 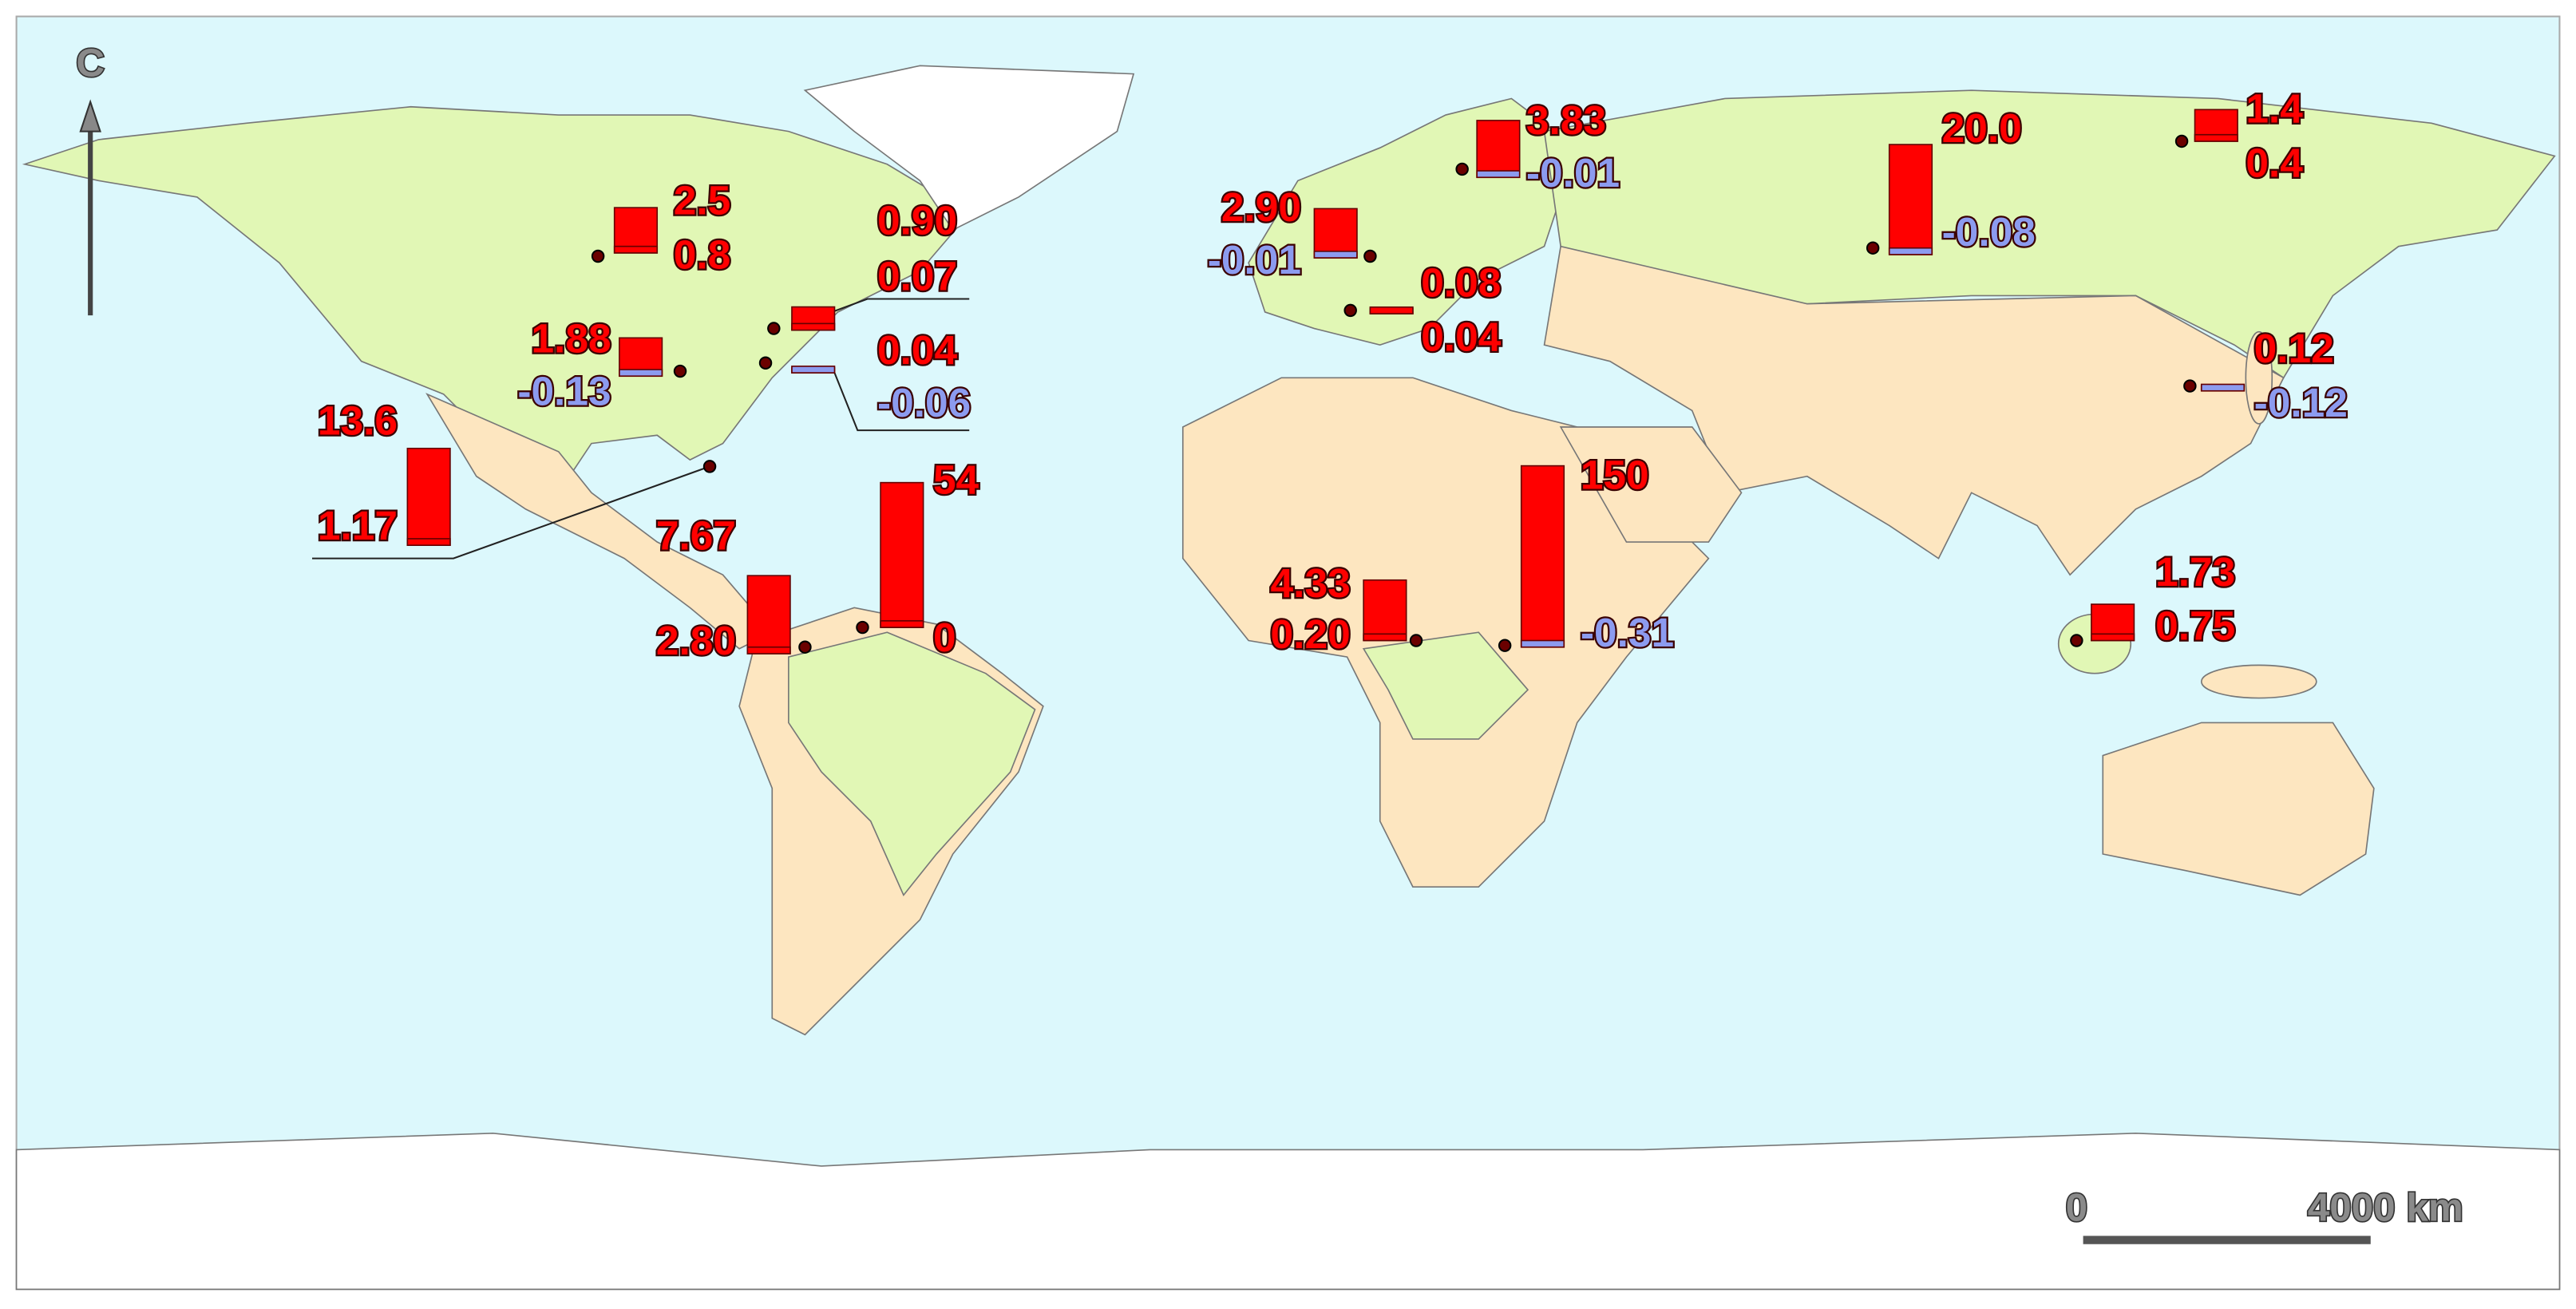 I want to click on greenland, so click(x=969, y=148).